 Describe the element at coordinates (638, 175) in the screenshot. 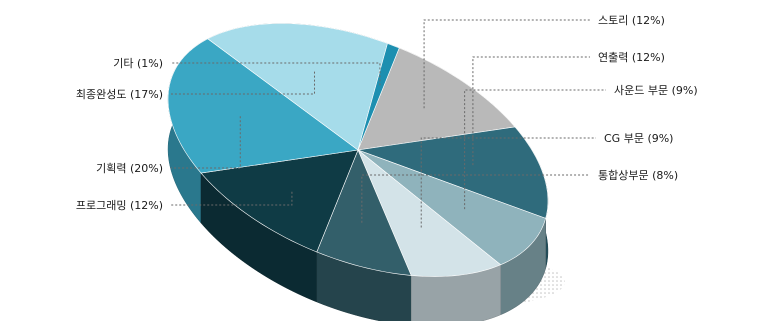

I see `slice-label-4: 통합상부문 (8%)` at that location.